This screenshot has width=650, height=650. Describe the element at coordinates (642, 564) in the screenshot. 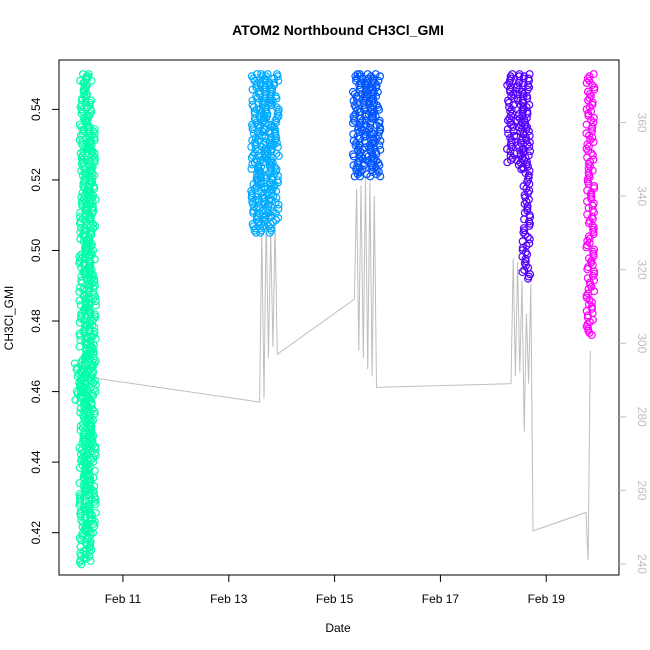

I see `y-right-tick-label: 240` at that location.